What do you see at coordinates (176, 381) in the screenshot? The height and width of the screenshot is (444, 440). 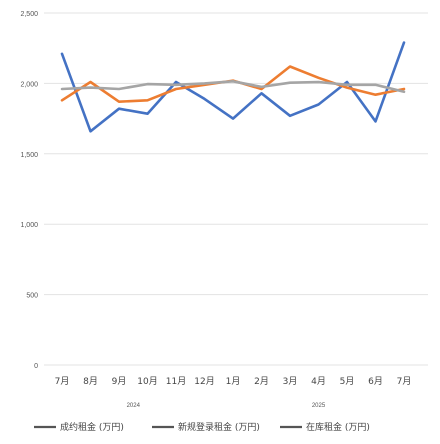 I see `x-tick-label: 11月` at bounding box center [176, 381].